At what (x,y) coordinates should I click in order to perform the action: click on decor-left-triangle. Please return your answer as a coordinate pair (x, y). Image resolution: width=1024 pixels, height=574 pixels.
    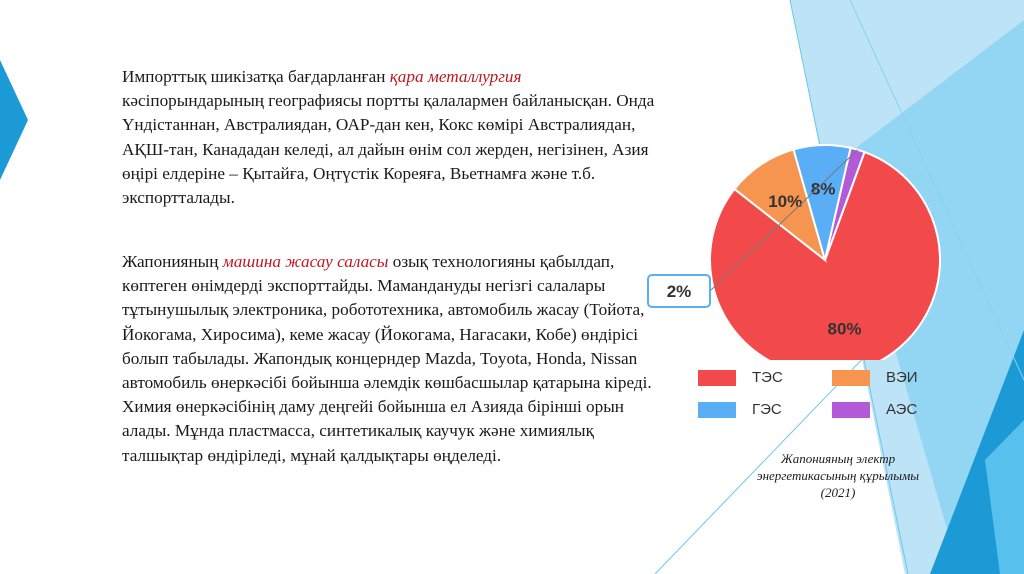
    Looking at the image, I should click on (14, 120).